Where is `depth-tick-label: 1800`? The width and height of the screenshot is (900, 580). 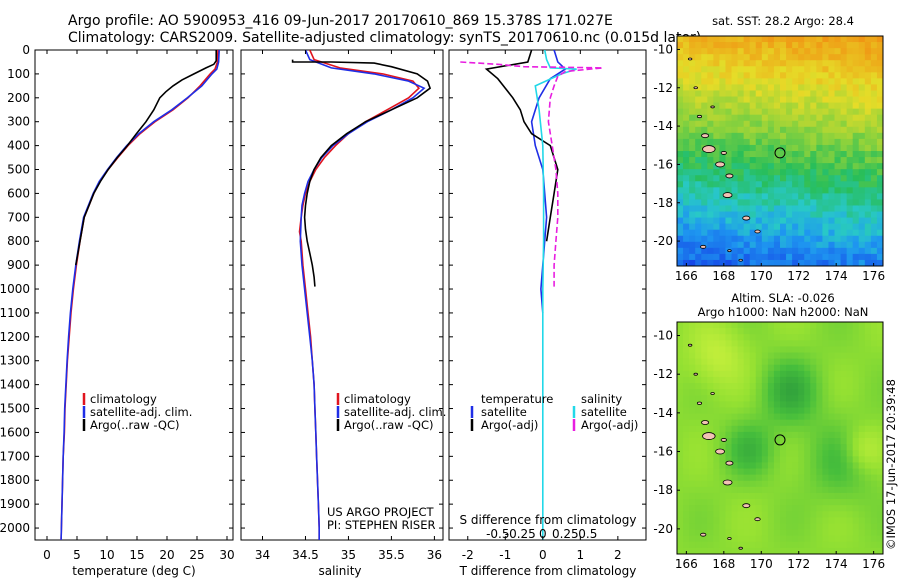 depth-tick-label: 1800 is located at coordinates (15, 480).